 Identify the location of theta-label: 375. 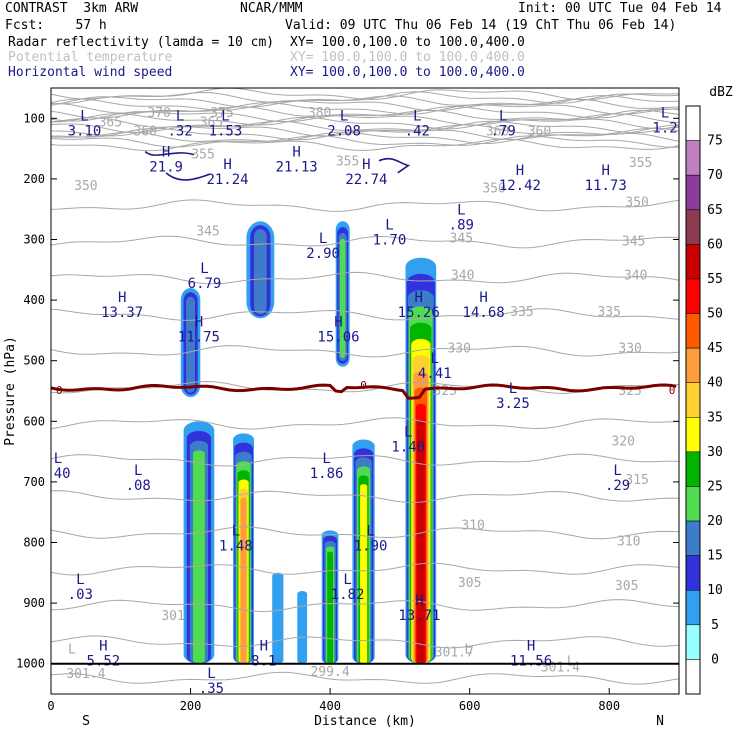
(221, 113).